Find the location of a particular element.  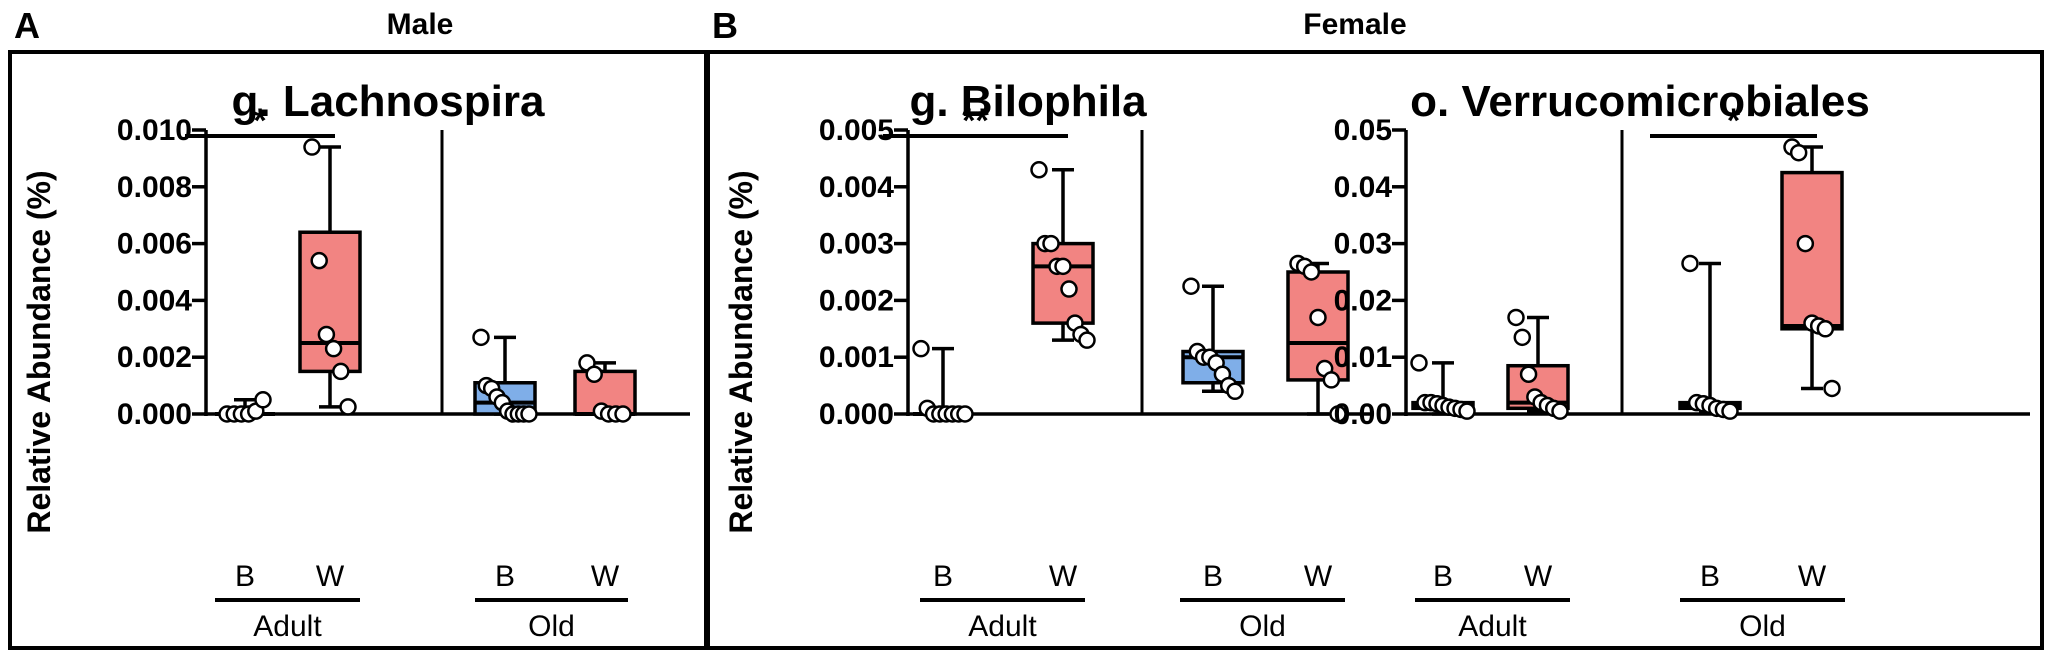

chart-title: g. Lachnospira is located at coordinates (388, 101).